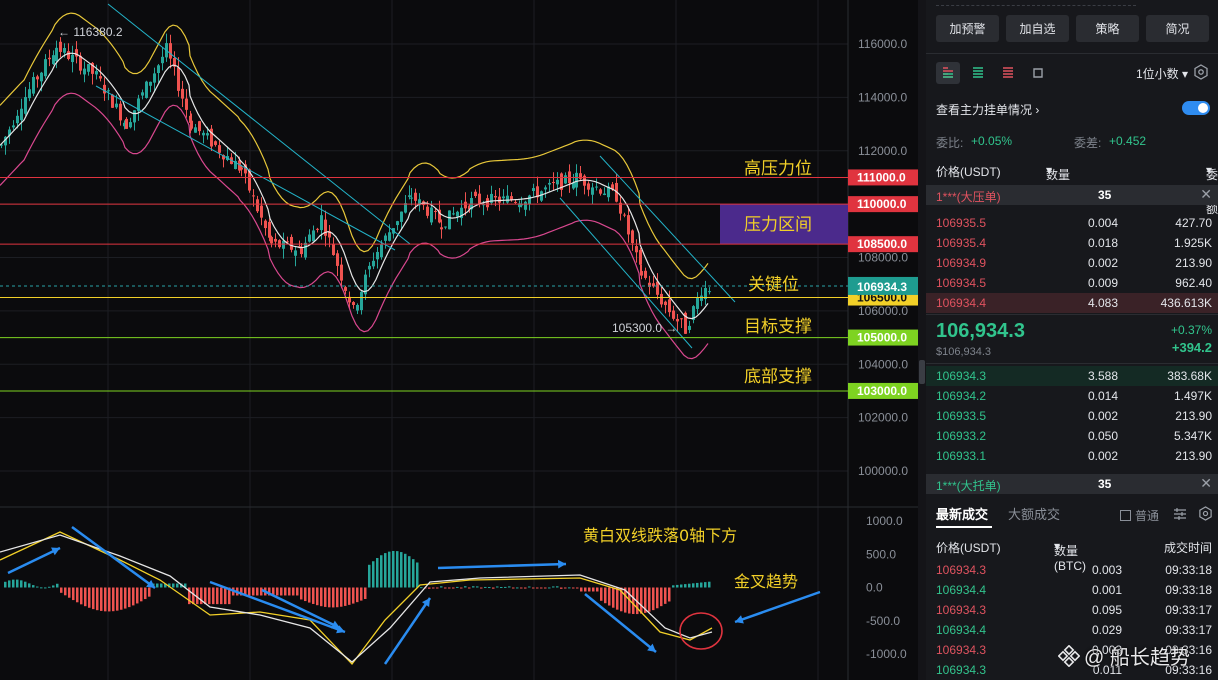 Image resolution: width=1218 pixels, height=680 pixels. Describe the element at coordinates (1008, 73) in the screenshot. I see `asks-only-view-icon` at that location.